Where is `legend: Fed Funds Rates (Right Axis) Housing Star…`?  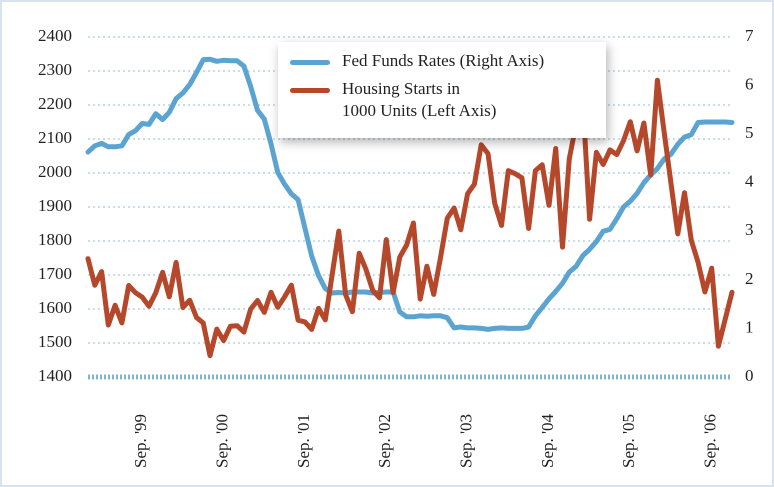 legend: Fed Funds Rates (Right Axis) Housing Star… is located at coordinates (442, 90).